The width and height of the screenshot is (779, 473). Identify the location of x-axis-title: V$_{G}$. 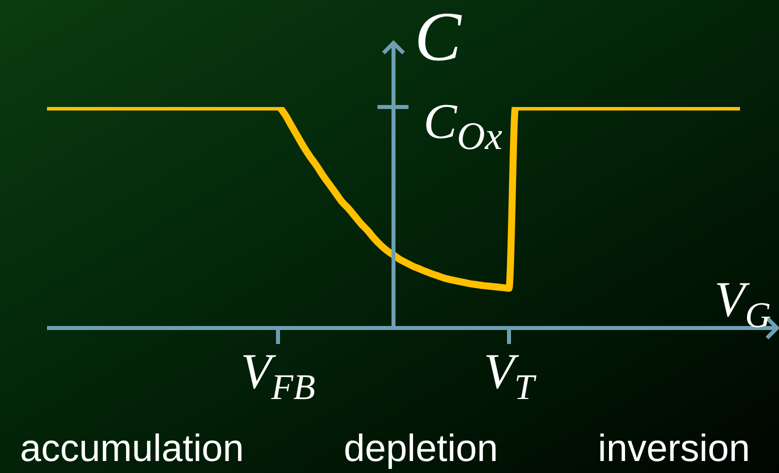
(742, 303).